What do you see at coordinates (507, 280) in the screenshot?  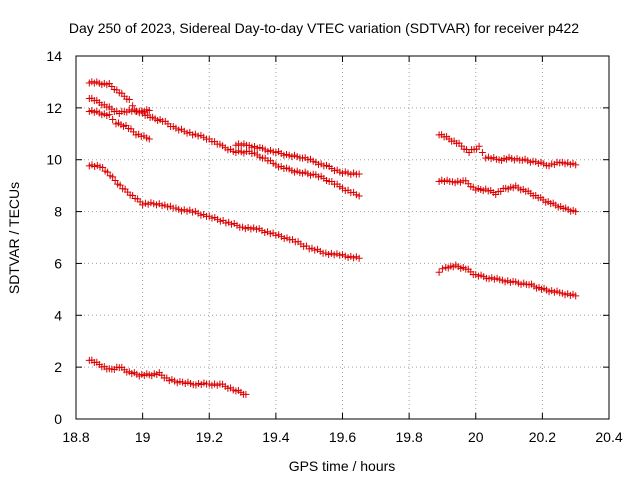 I see `series-sat-i` at bounding box center [507, 280].